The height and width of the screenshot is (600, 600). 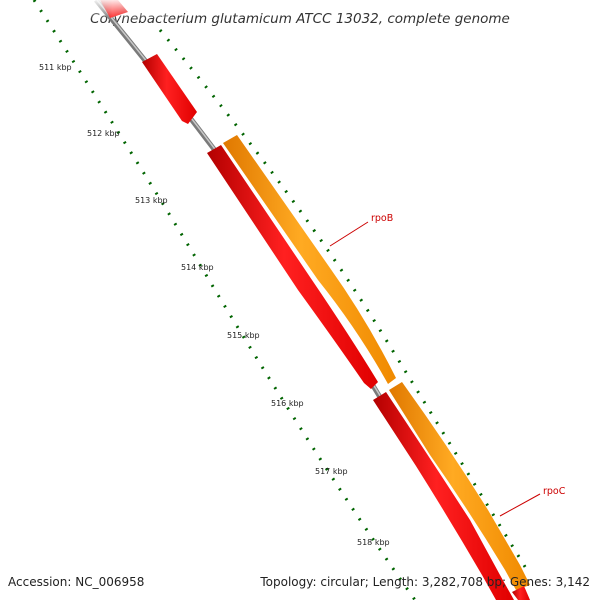 I want to click on gene-rpoB, so click(x=309, y=259).